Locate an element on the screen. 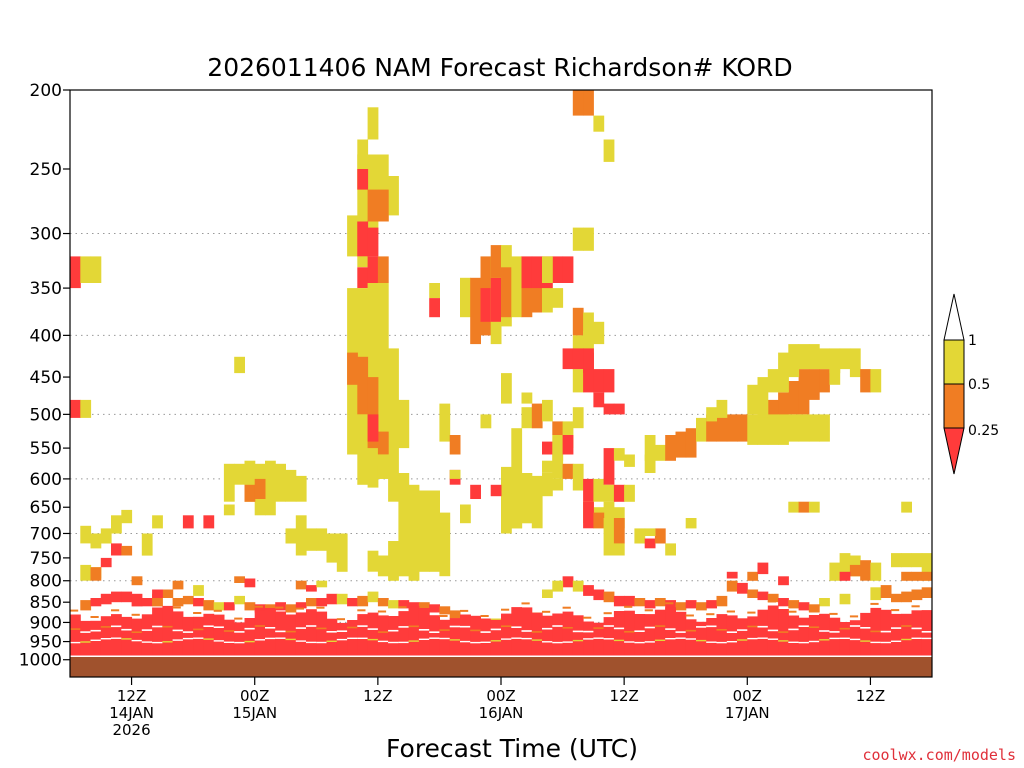  ytick-label-750: 750 is located at coordinates (46, 559).